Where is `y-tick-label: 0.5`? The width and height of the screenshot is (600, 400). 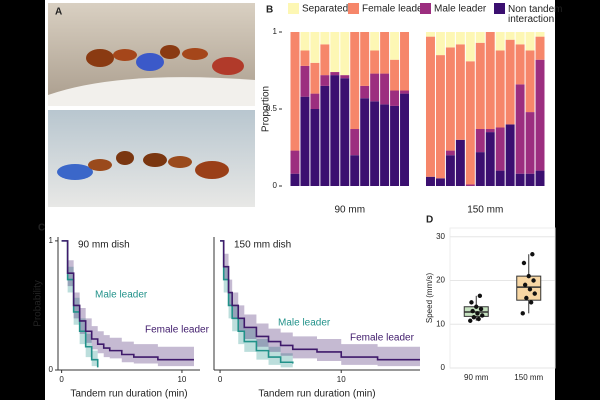 y-tick-label: 0.5 is located at coordinates (272, 108).